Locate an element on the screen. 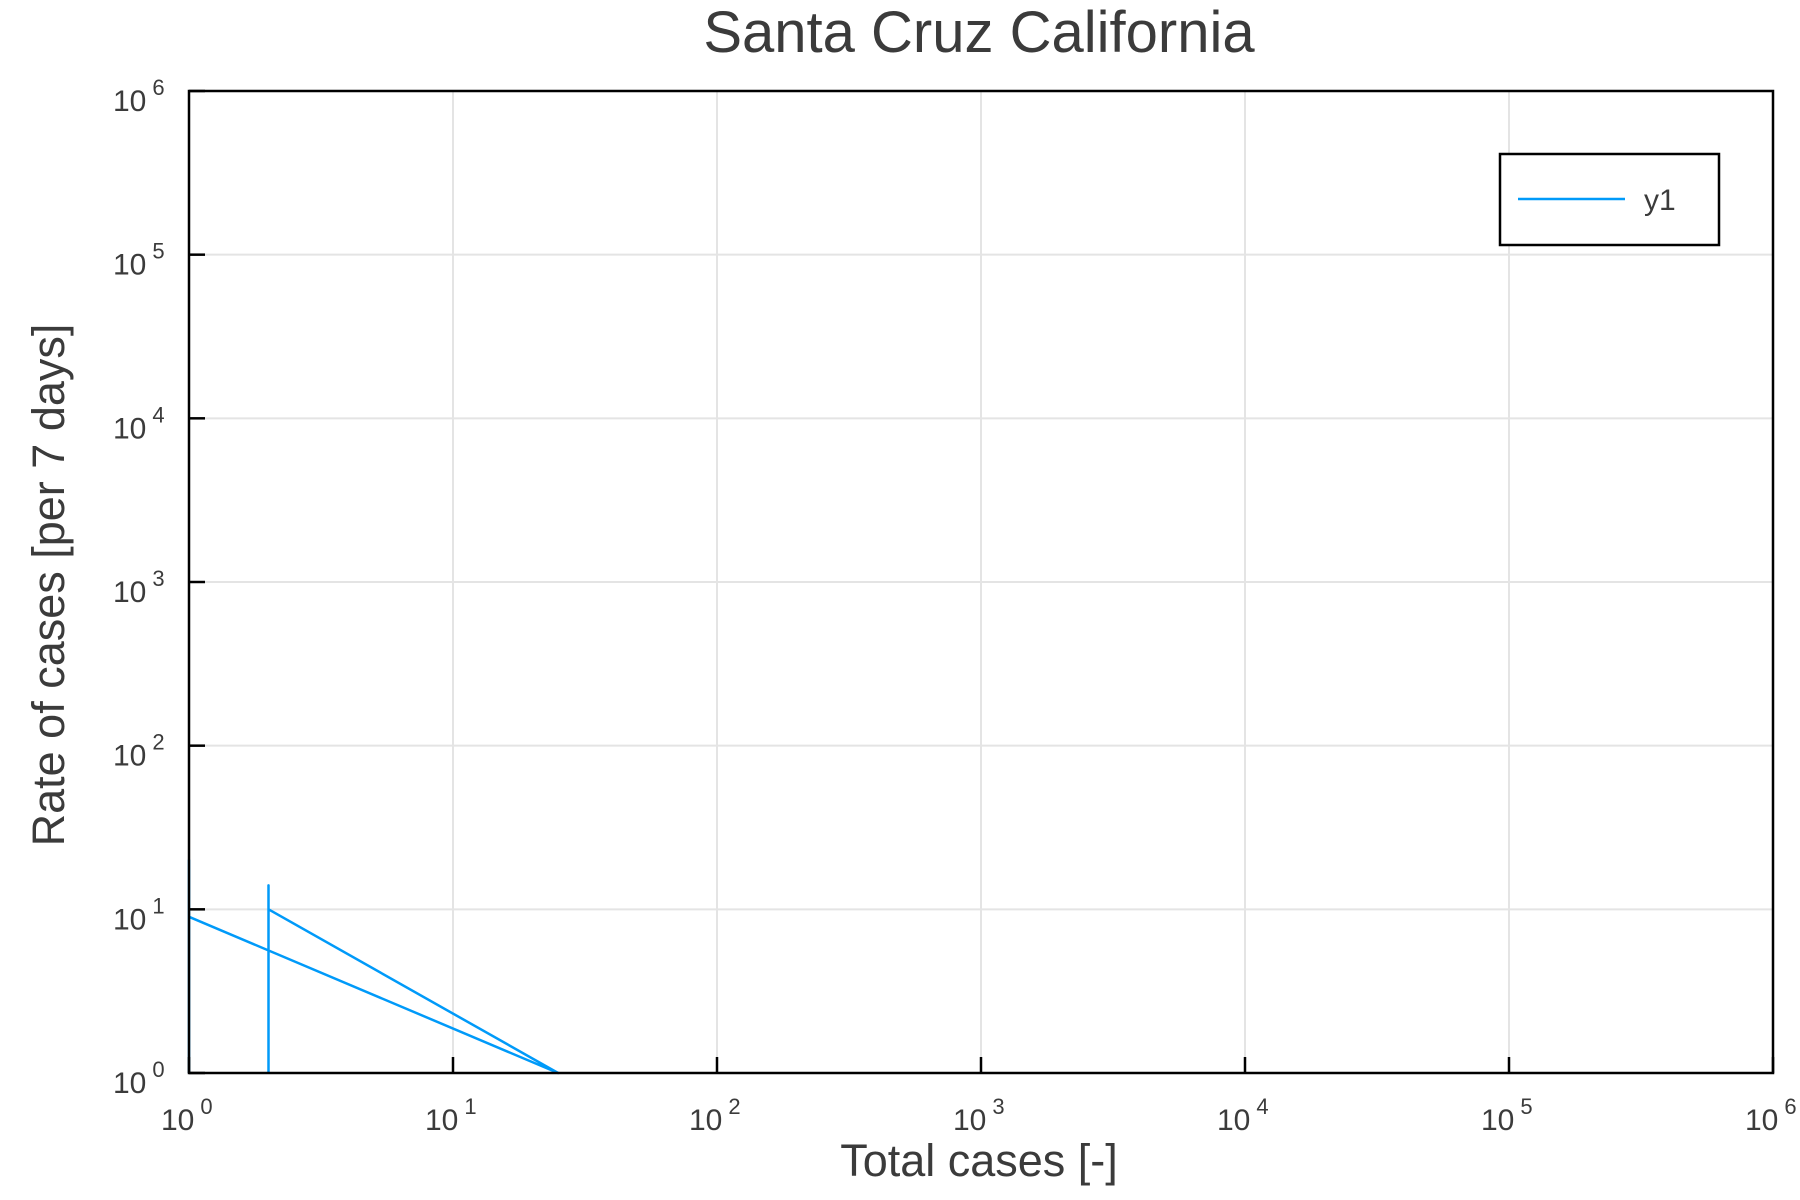 The height and width of the screenshot is (1200, 1800). y-tick-label: 10 5 is located at coordinates (139, 260).